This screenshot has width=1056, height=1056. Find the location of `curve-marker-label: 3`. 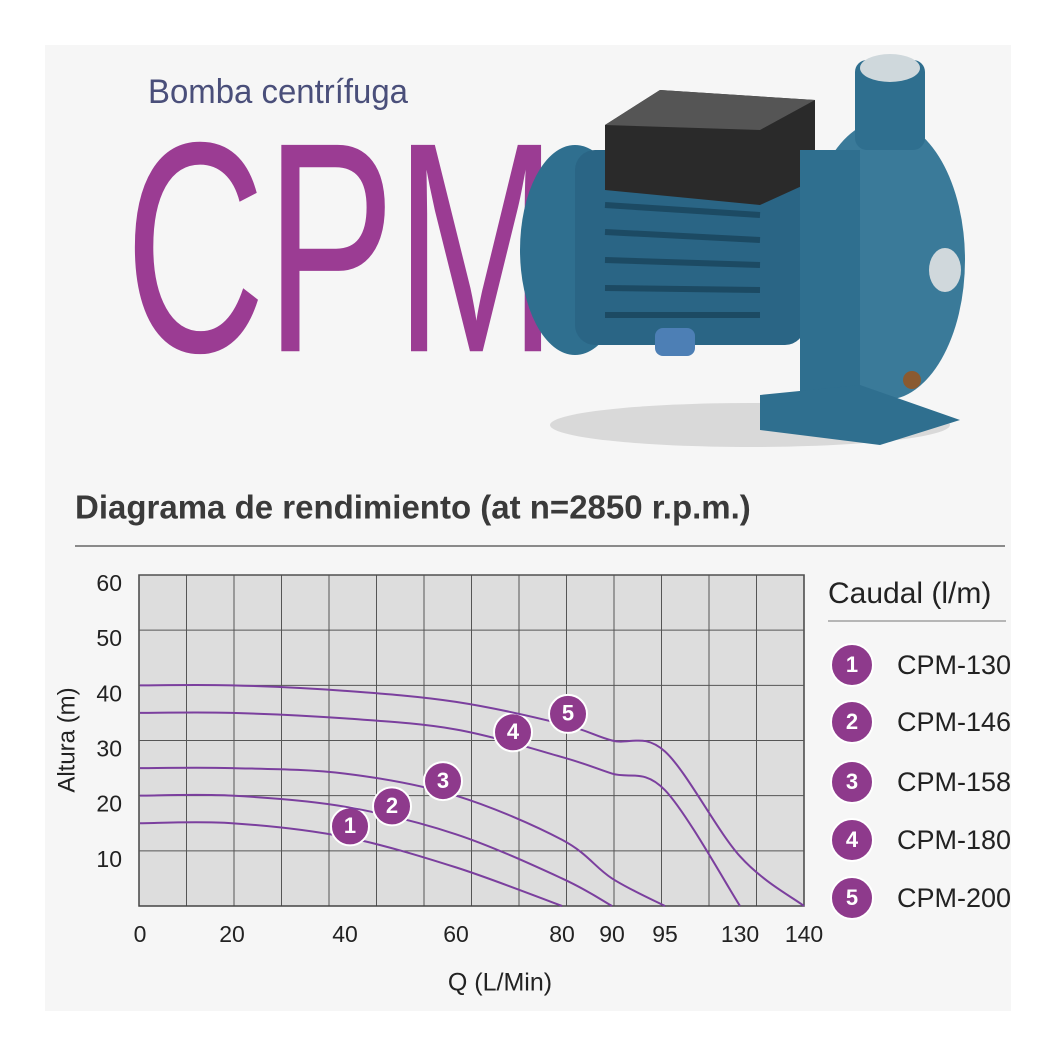

curve-marker-label: 3 is located at coordinates (443, 780).